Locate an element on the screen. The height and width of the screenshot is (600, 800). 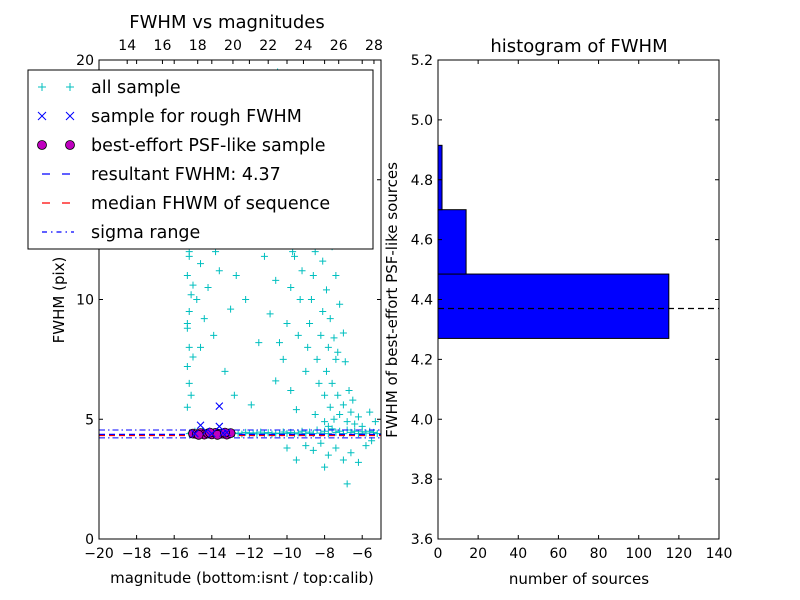
scatter-top-tick-label: 18 is located at coordinates (198, 46).